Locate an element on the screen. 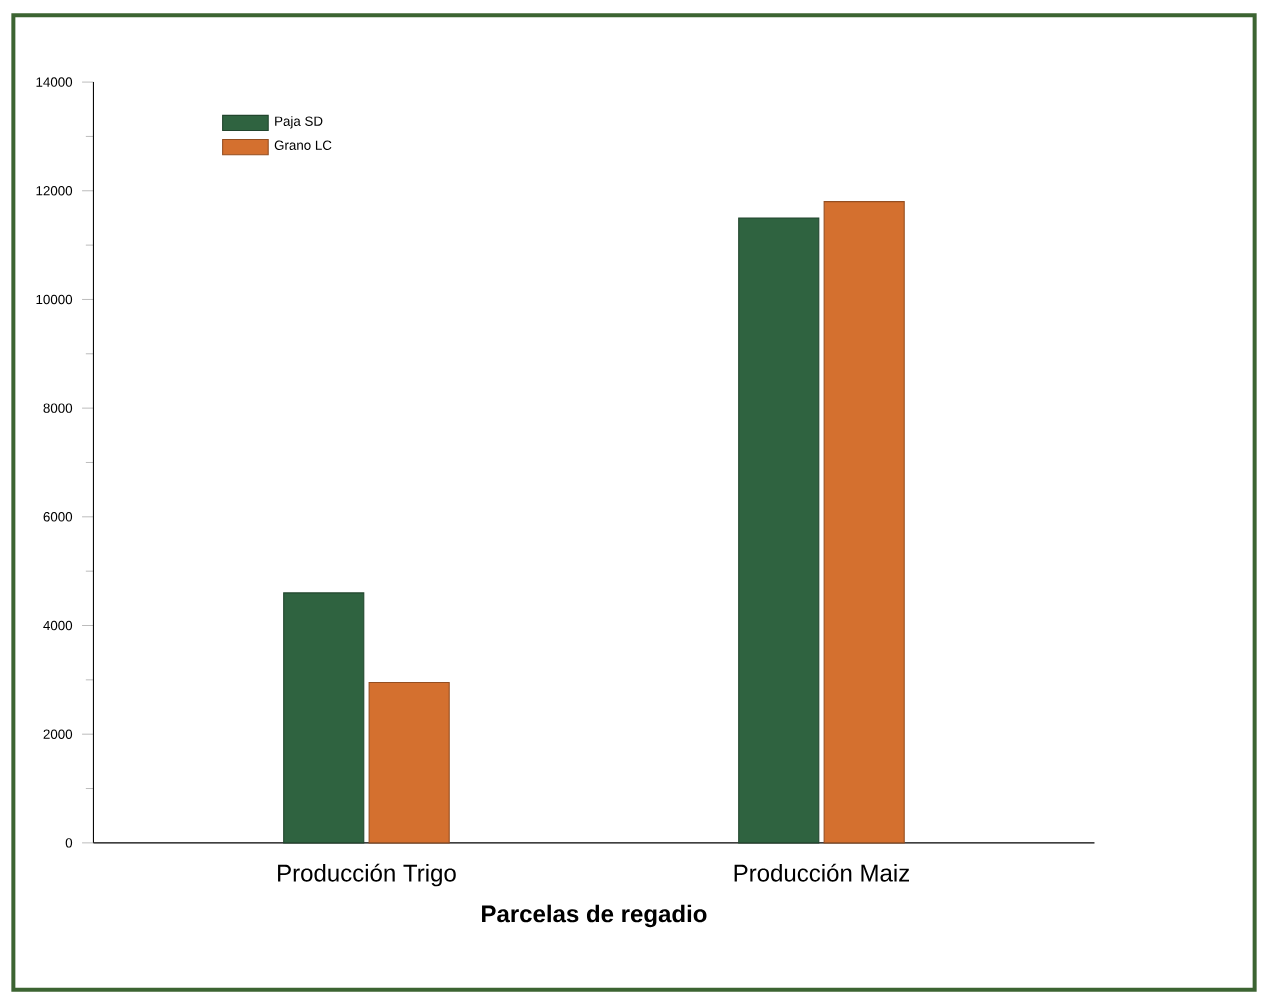  x-axis-title: Parcelas de regadio is located at coordinates (594, 916).